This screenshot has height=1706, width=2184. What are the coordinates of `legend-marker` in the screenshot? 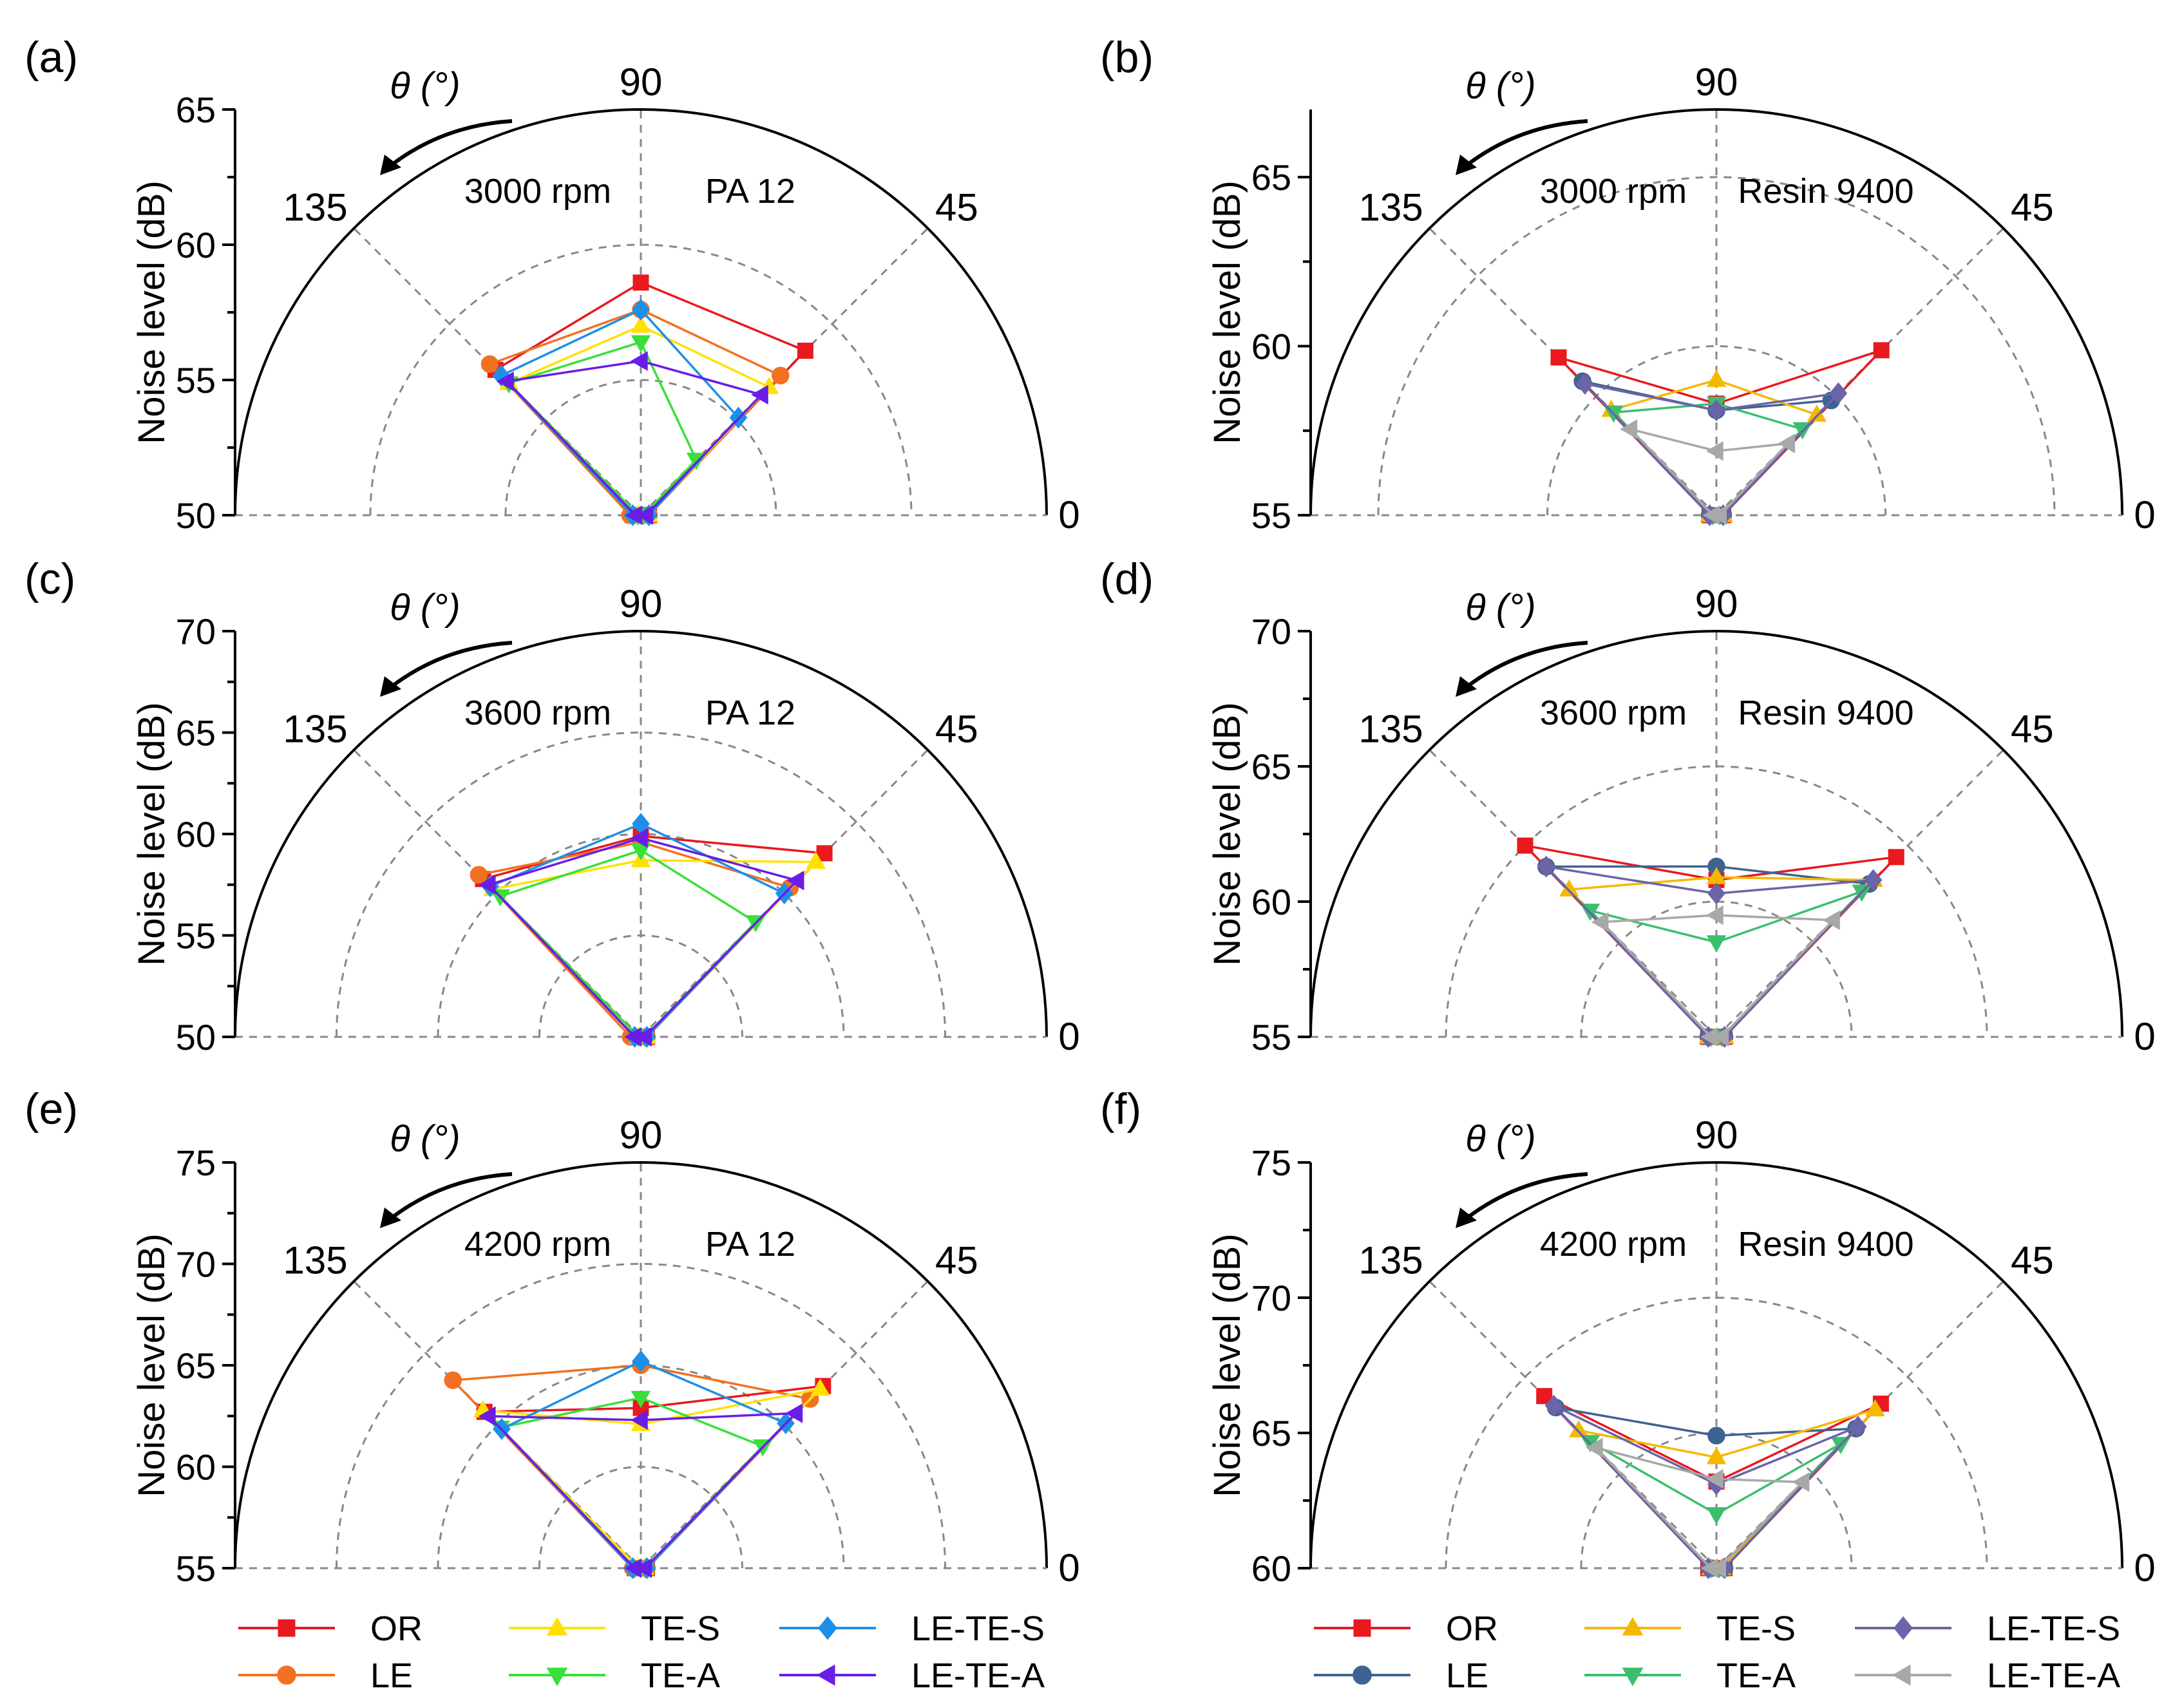 It's located at (1903, 1628).